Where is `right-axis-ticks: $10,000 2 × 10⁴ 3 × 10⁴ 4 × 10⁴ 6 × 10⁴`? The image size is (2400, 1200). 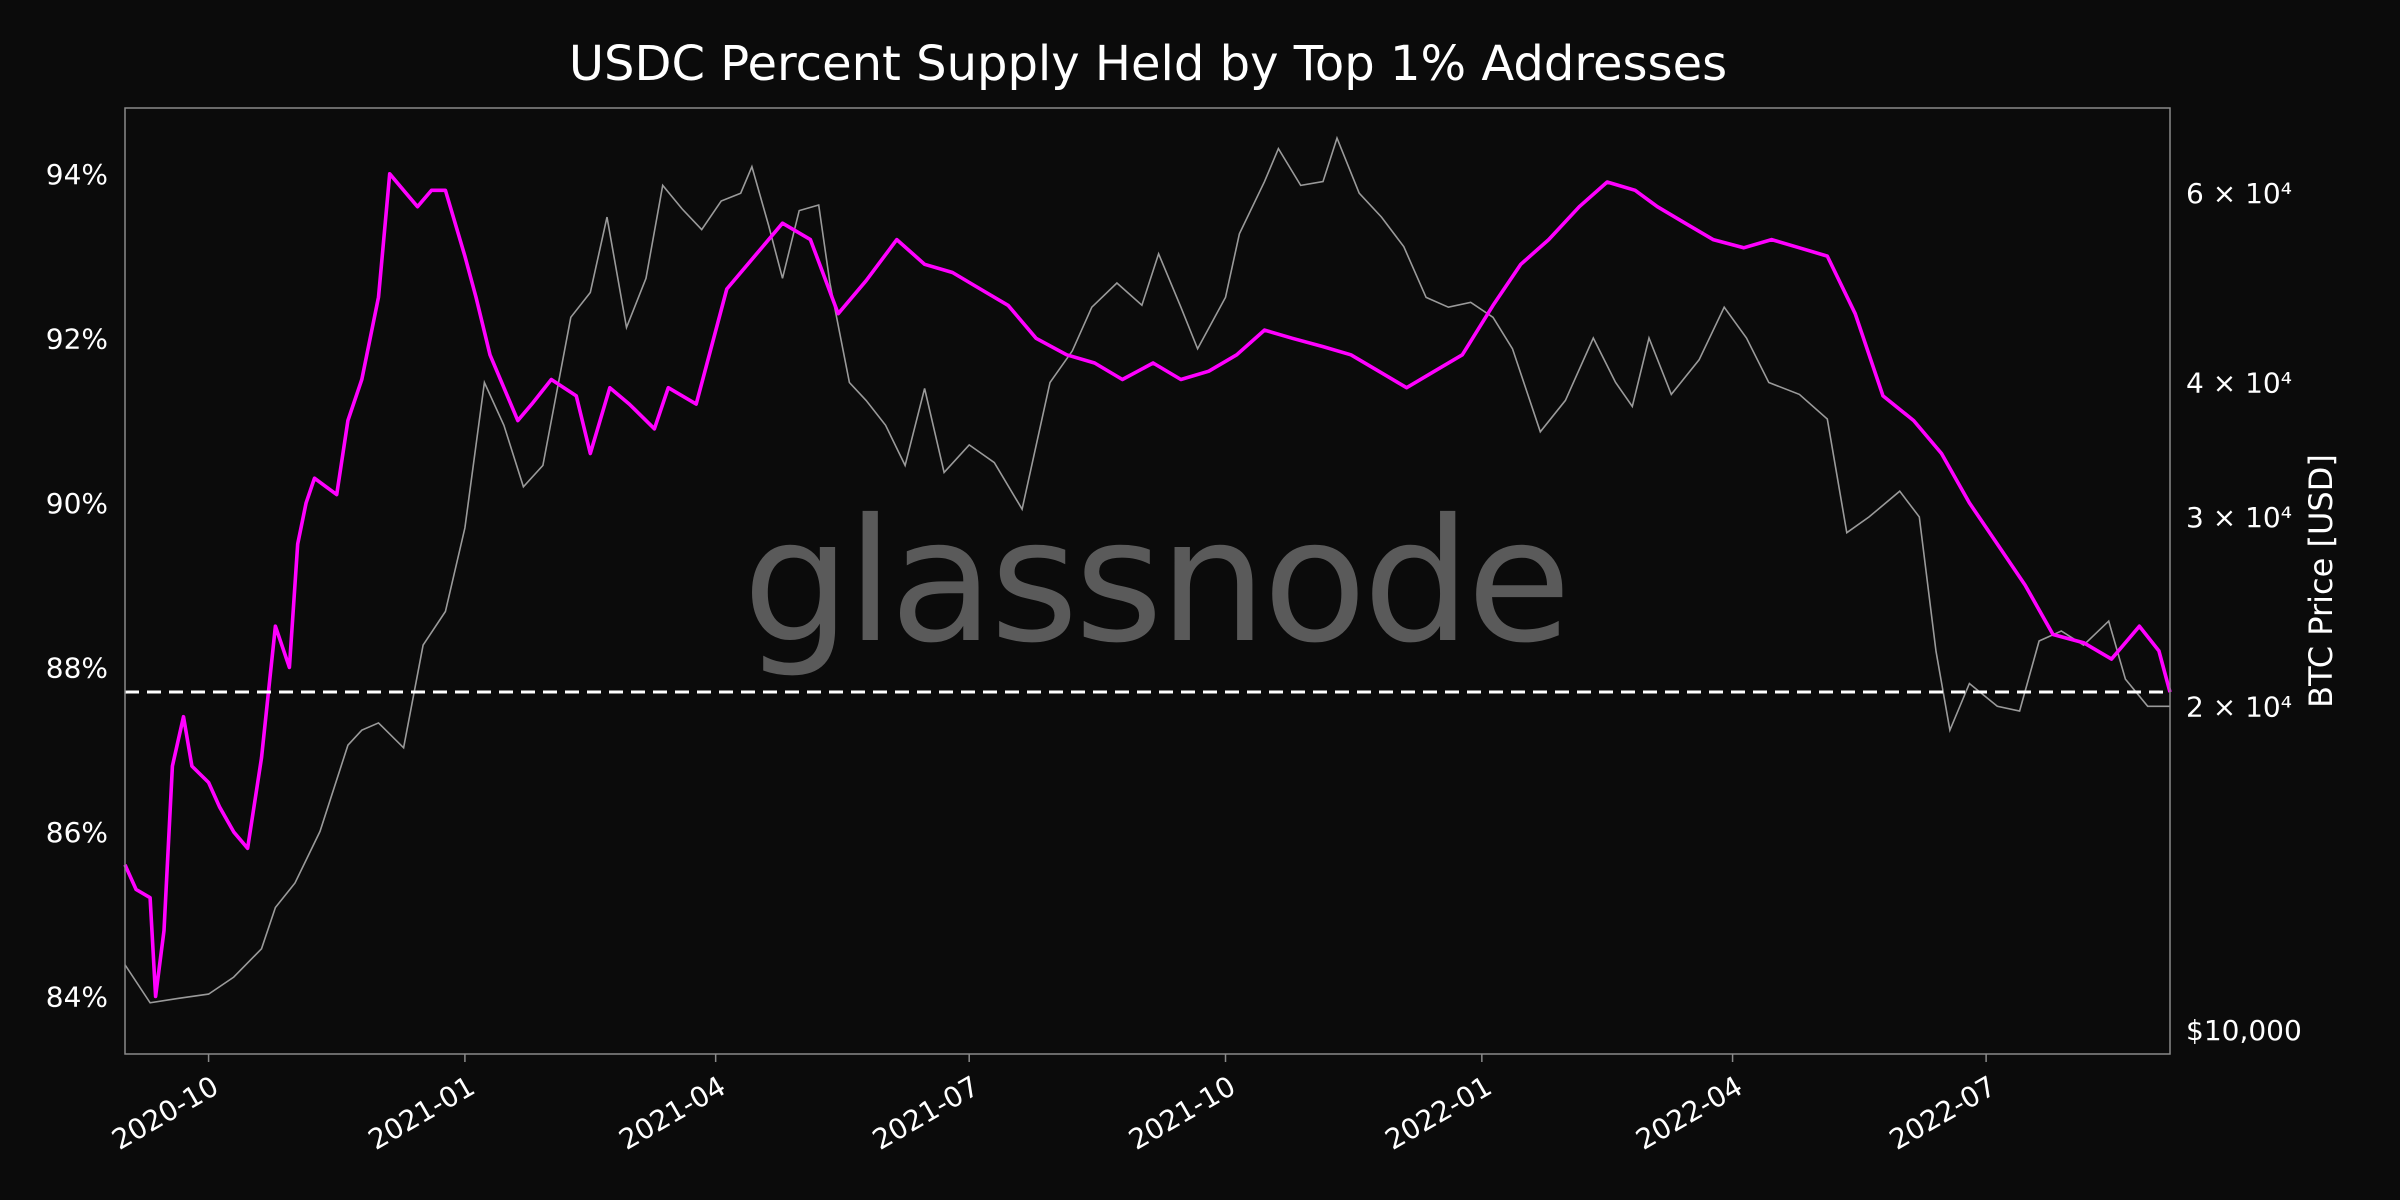
right-axis-ticks: $10,000 2 × 10⁴ 3 × 10⁴ 4 × 10⁴ 6 × 10⁴ is located at coordinates (2244, 612).